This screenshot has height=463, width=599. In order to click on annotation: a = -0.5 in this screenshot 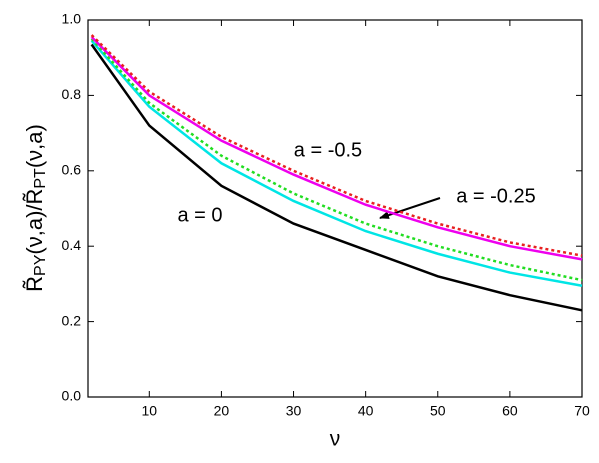, I will do `click(328, 150)`.